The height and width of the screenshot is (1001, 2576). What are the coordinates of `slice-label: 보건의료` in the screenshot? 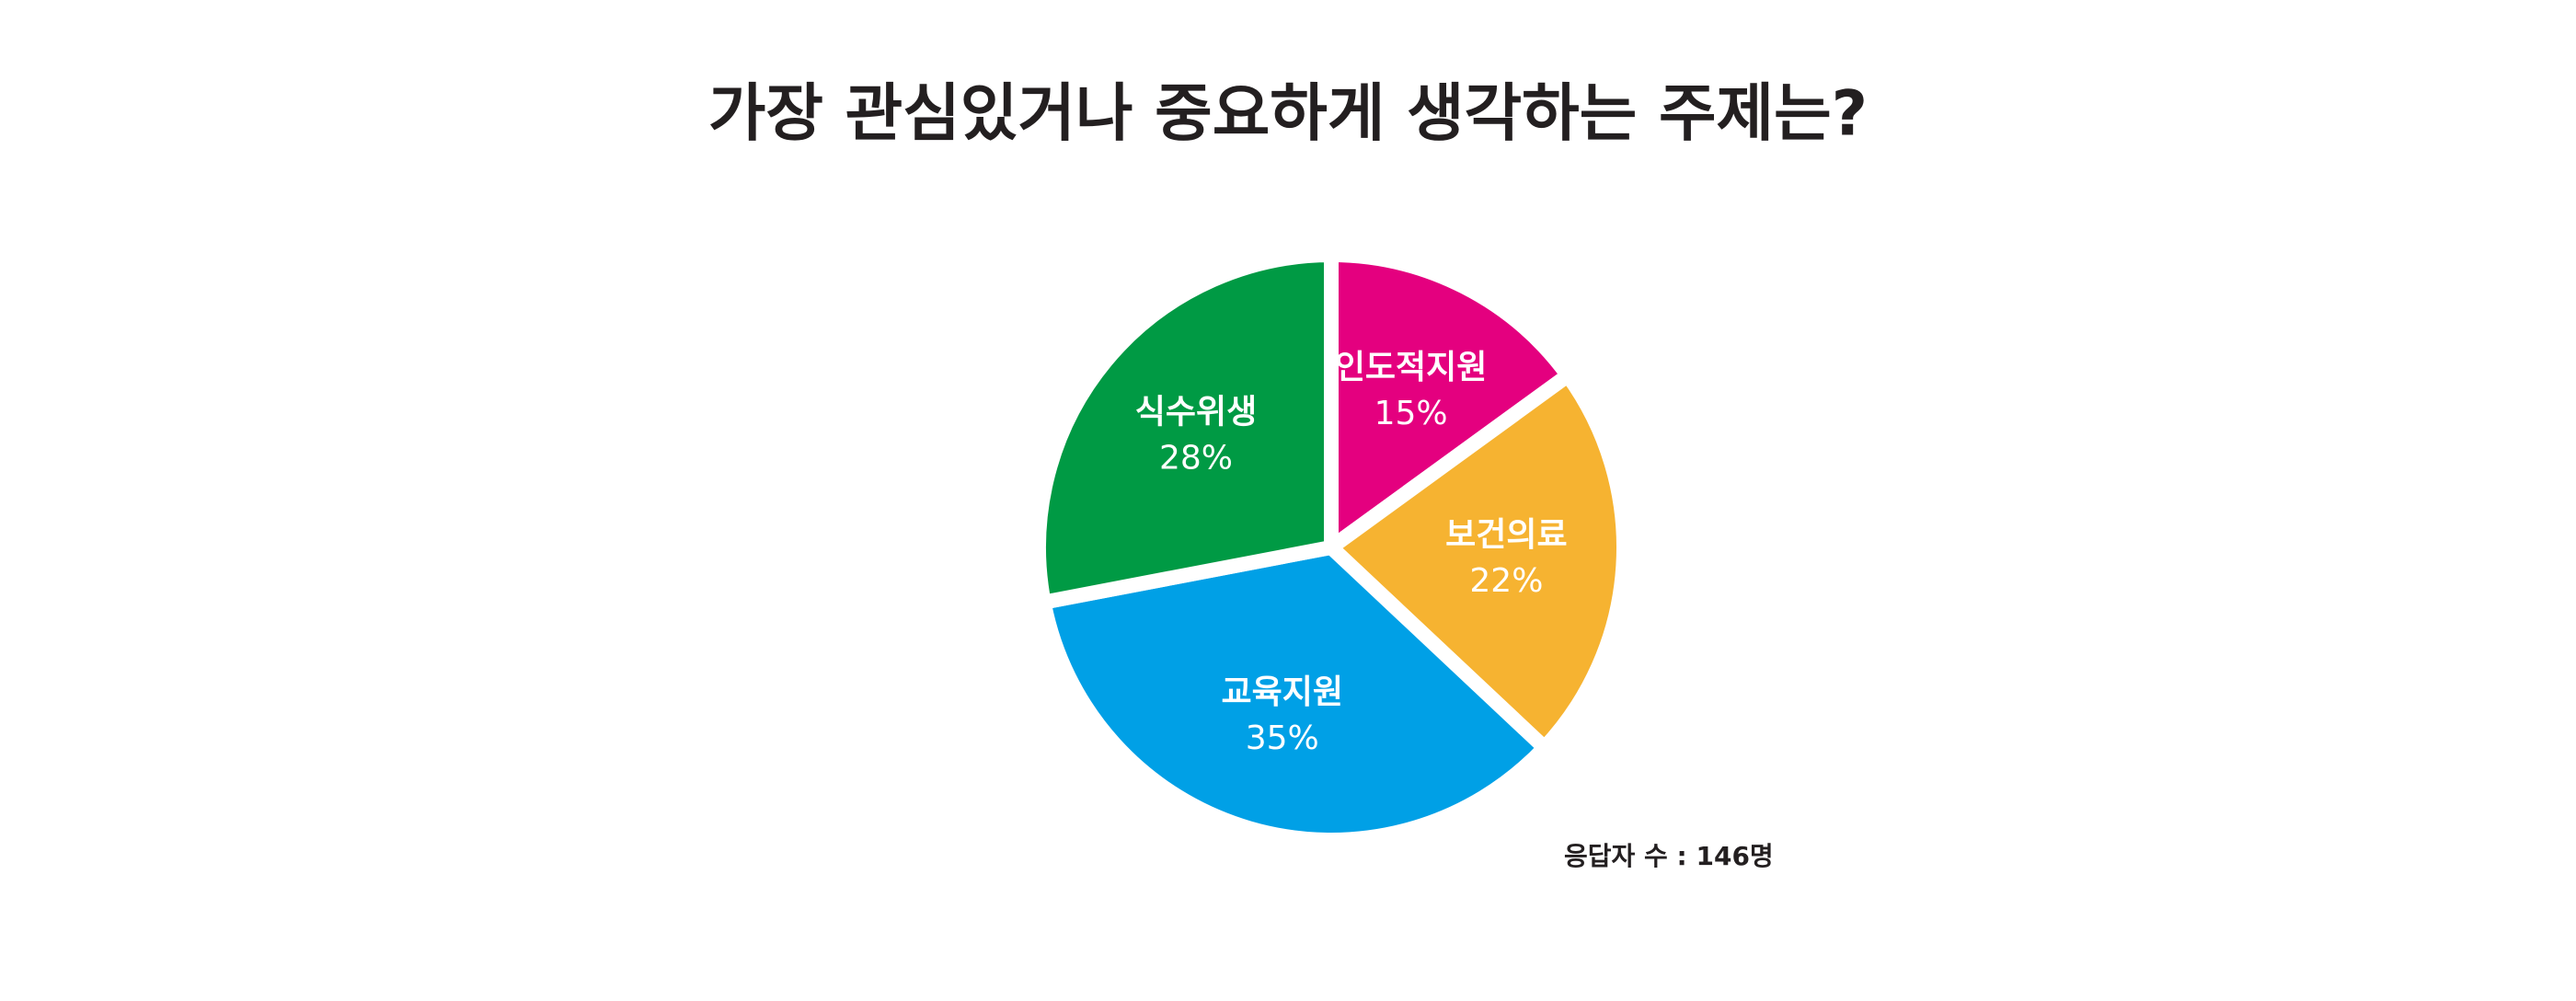 It's located at (1506, 535).